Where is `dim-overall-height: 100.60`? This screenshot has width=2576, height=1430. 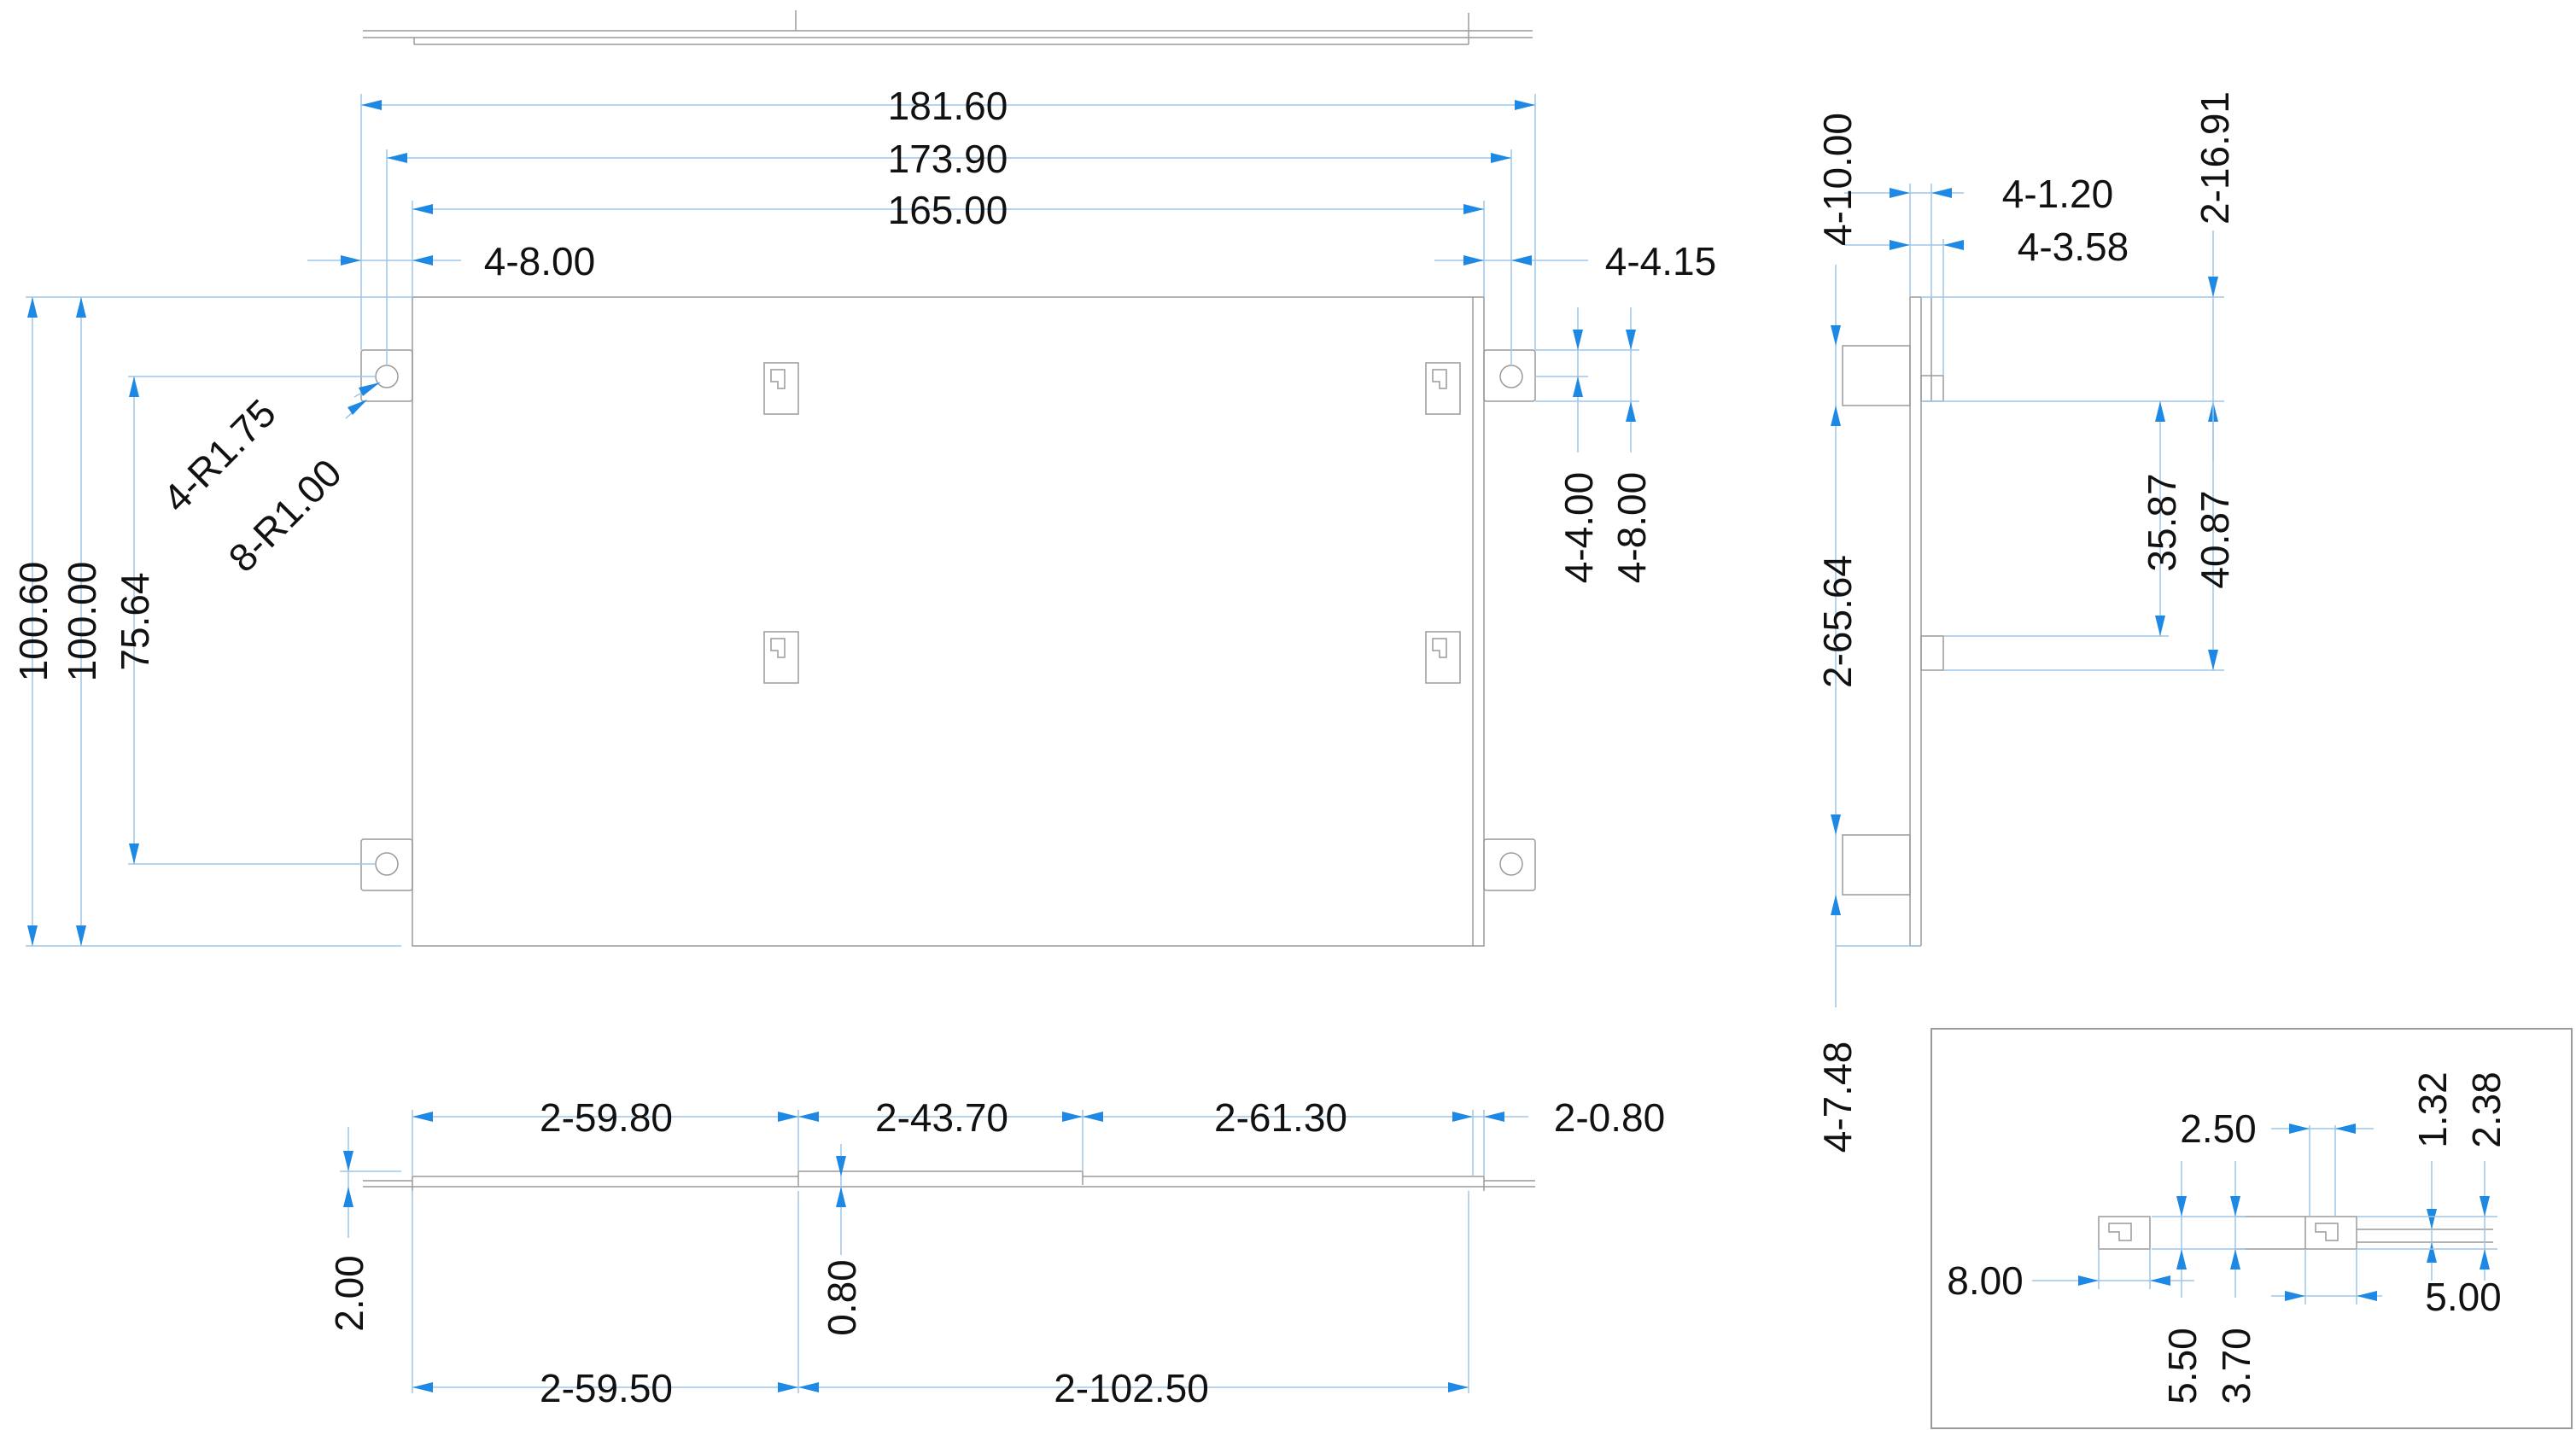
dim-overall-height: 100.60 is located at coordinates (33, 622).